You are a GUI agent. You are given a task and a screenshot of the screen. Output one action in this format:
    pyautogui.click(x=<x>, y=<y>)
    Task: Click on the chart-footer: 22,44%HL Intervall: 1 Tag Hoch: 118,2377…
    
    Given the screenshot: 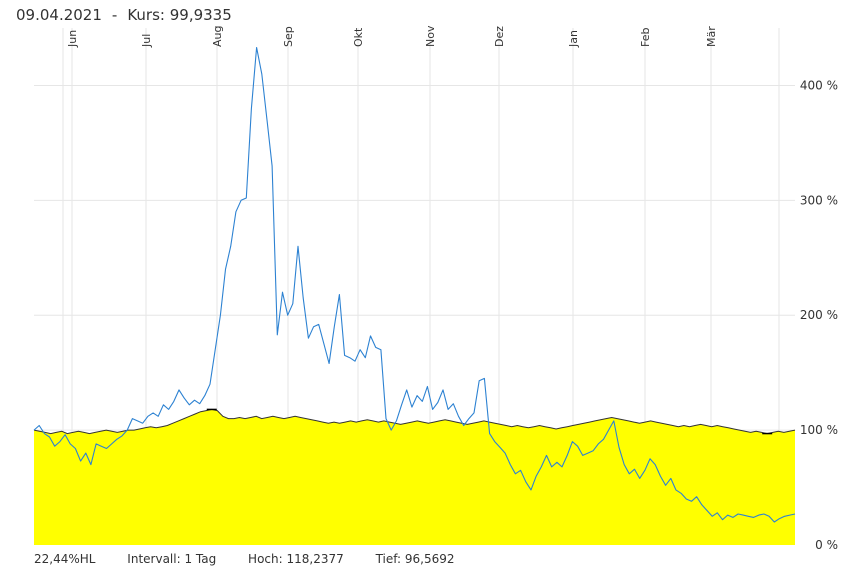 What is the action you would take?
    pyautogui.click(x=258, y=559)
    